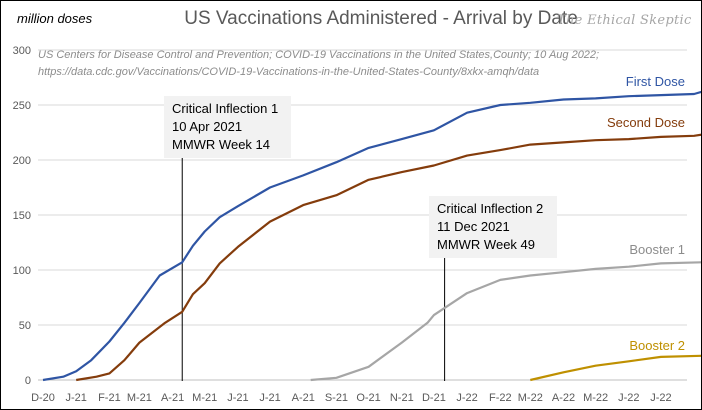 This screenshot has height=410, width=702. Describe the element at coordinates (645, 122) in the screenshot. I see `series-label-second-dose: Second Dose` at that location.